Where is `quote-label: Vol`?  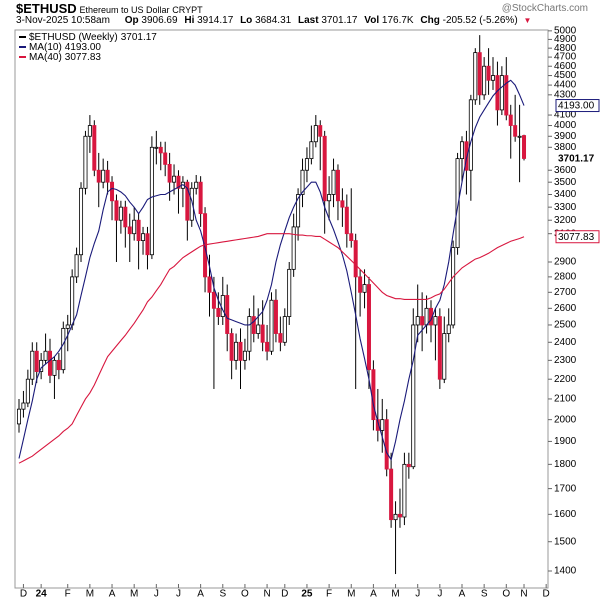 quote-label: Vol is located at coordinates (372, 20).